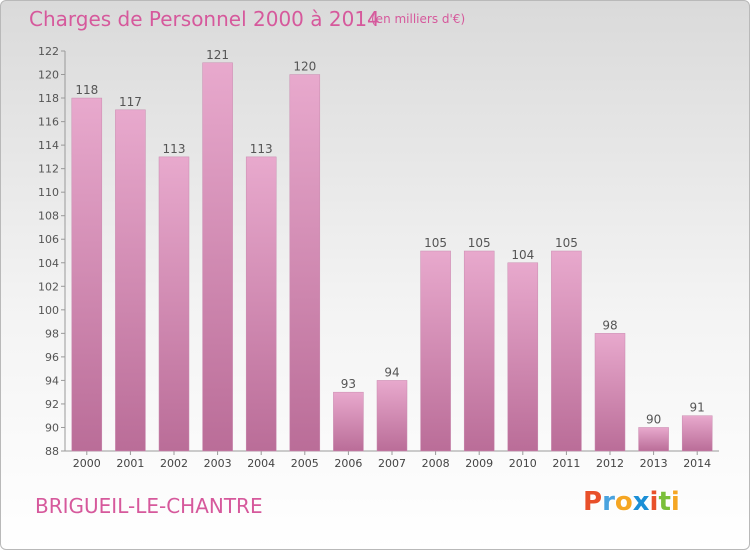 The image size is (750, 550). What do you see at coordinates (523, 463) in the screenshot?
I see `x-tick-label: 2010` at bounding box center [523, 463].